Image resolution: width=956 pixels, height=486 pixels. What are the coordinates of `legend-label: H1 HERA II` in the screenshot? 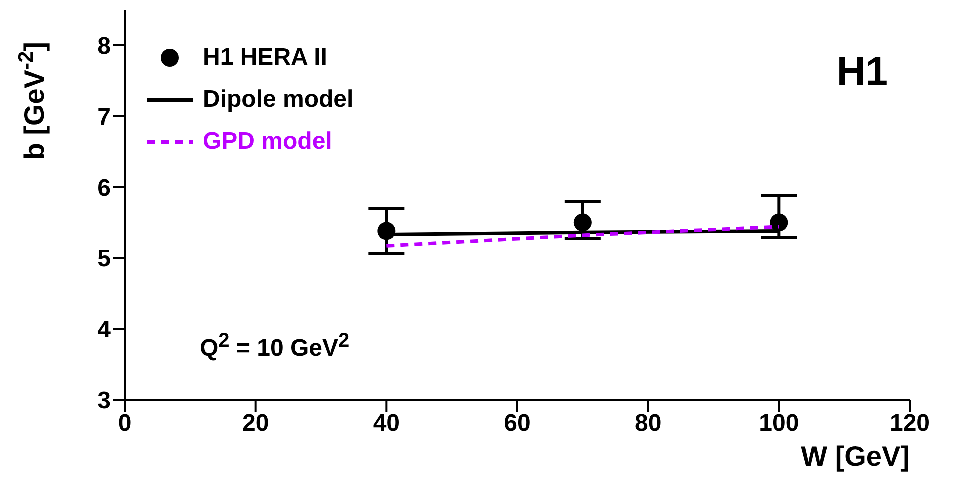 It's located at (265, 58).